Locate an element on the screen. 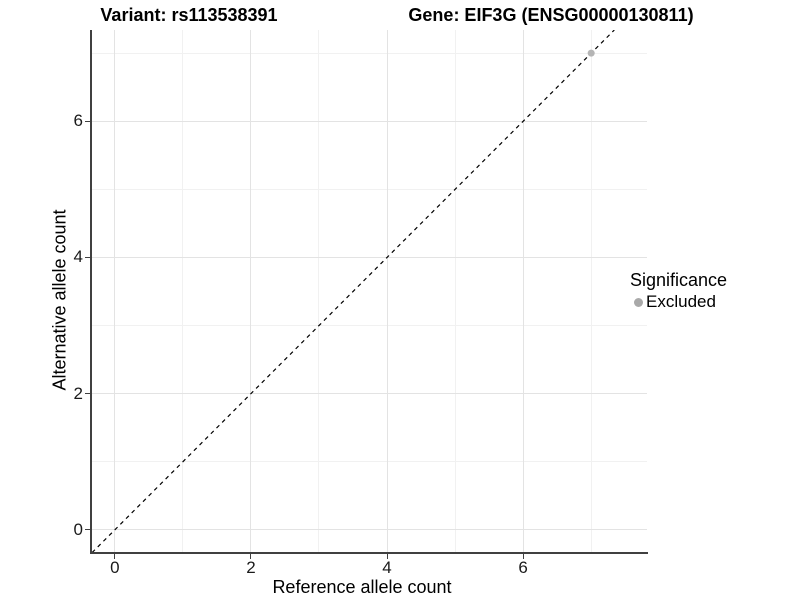 This screenshot has height=600, width=800. y-axis-title: Alternative allele count is located at coordinates (59, 300).